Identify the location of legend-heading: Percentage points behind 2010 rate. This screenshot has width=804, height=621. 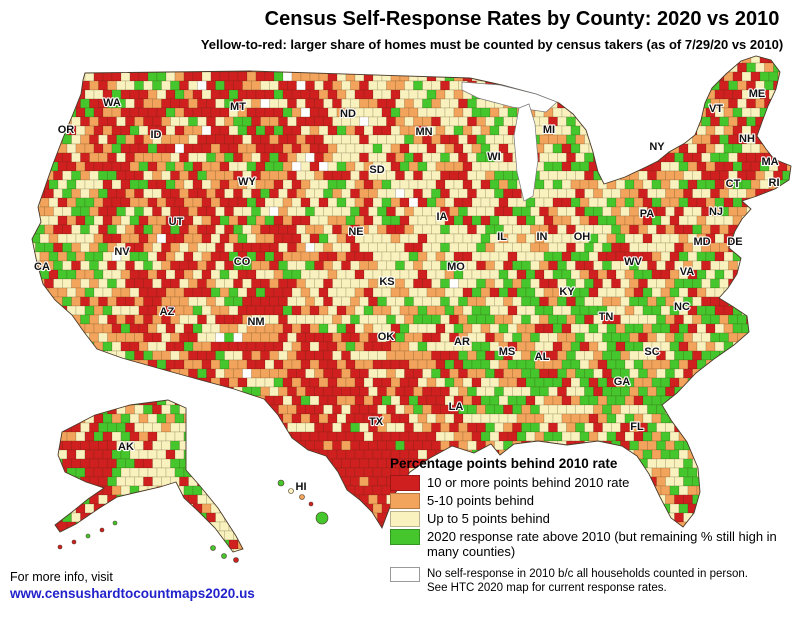
(504, 463).